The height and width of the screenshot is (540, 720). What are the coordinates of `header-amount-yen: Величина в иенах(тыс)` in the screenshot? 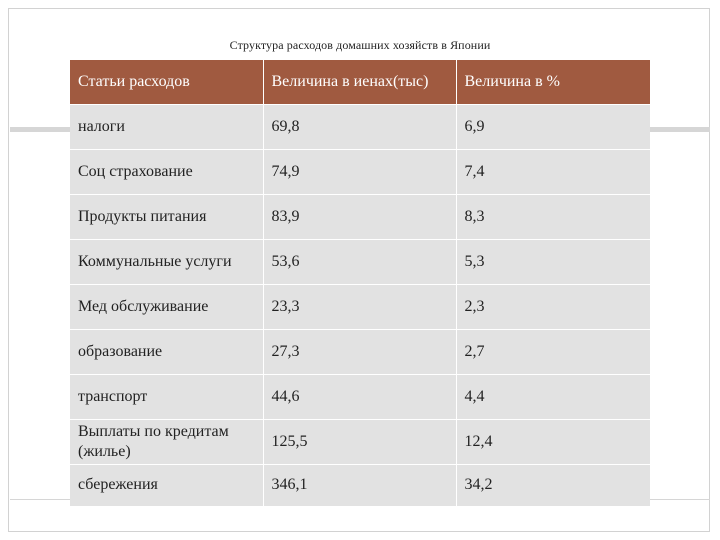 It's located at (360, 82).